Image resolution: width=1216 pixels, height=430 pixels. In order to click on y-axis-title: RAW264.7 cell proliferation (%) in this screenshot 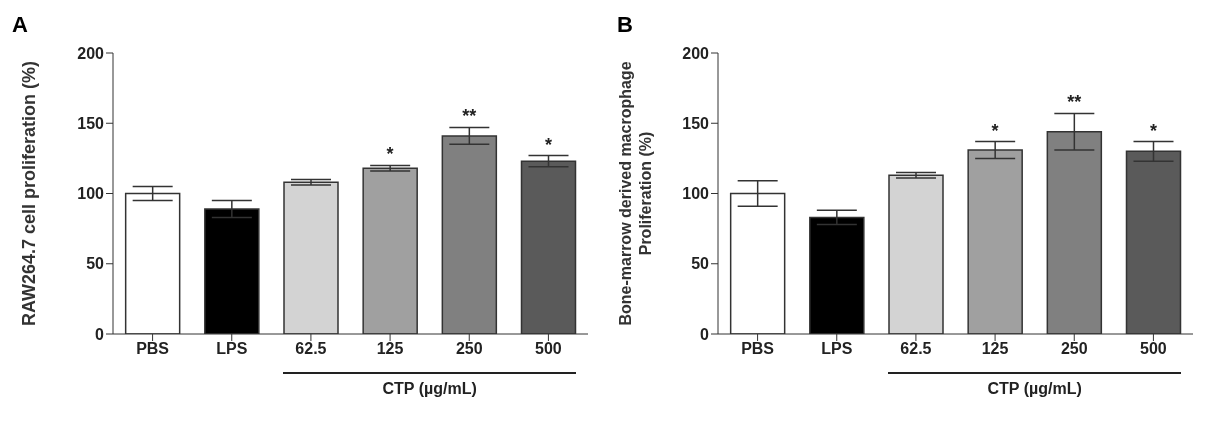, I will do `click(29, 193)`.